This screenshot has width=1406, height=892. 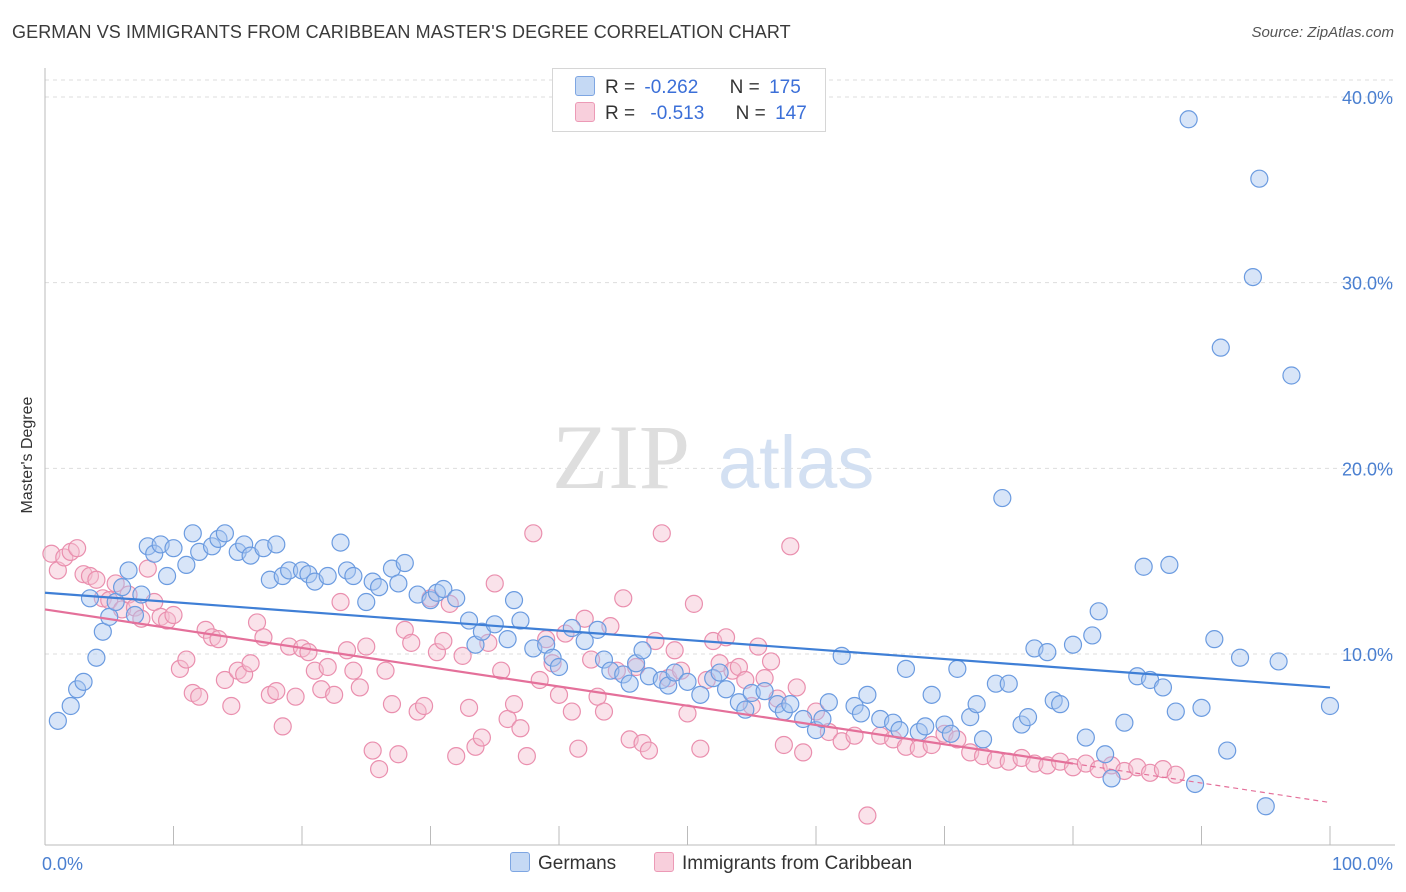 I want to click on y-tick-label-20: 20.0%, so click(x=1367, y=469).